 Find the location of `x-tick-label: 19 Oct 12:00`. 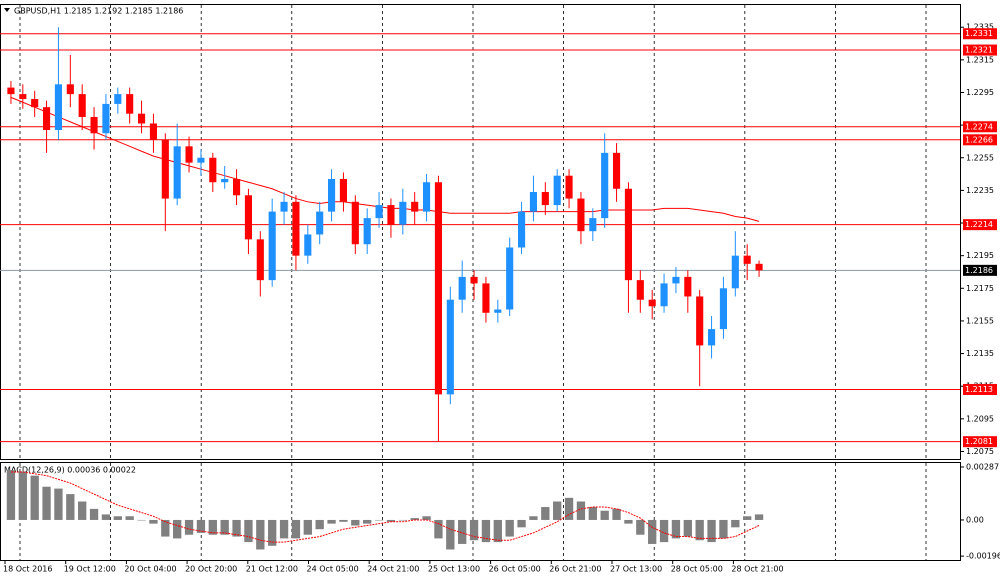

x-tick-label: 19 Oct 12:00 is located at coordinates (90, 569).